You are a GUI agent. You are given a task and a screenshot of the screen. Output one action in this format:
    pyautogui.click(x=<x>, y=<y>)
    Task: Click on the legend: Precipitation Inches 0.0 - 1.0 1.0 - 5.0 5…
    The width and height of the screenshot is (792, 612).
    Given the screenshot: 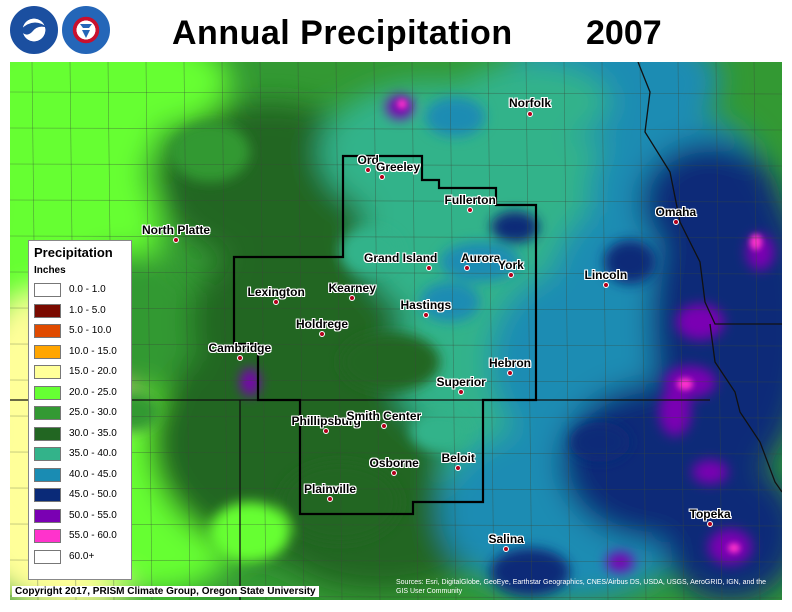 What is the action you would take?
    pyautogui.click(x=80, y=410)
    